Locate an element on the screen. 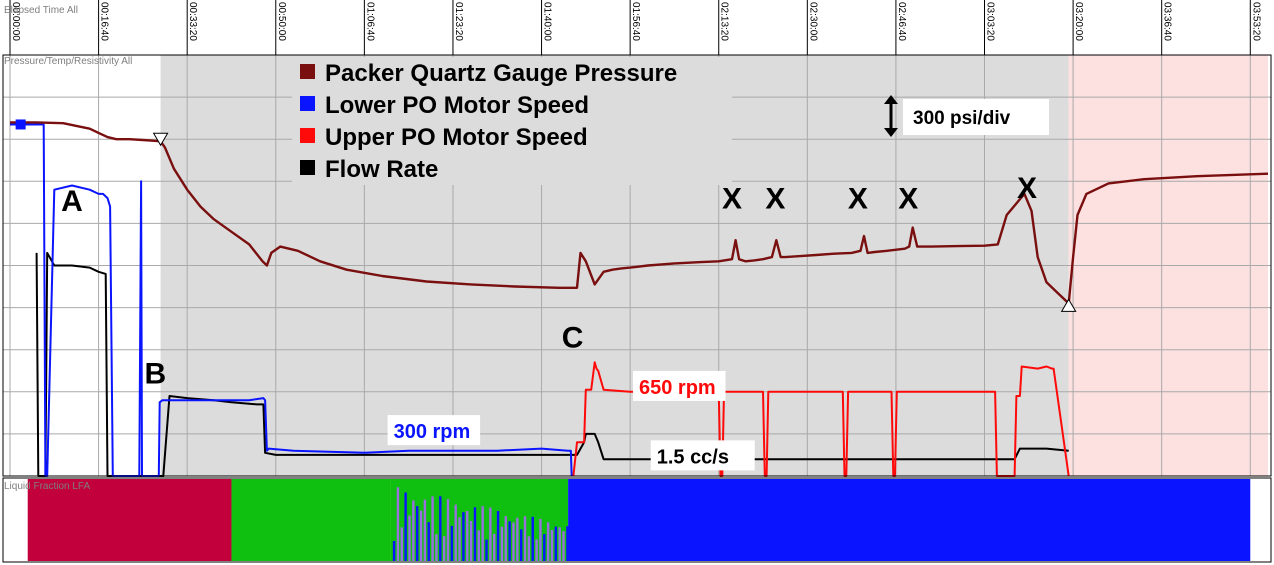 Image resolution: width=1274 pixels, height=565 pixels. time-tick-label: 01:56:40 is located at coordinates (635, 21).